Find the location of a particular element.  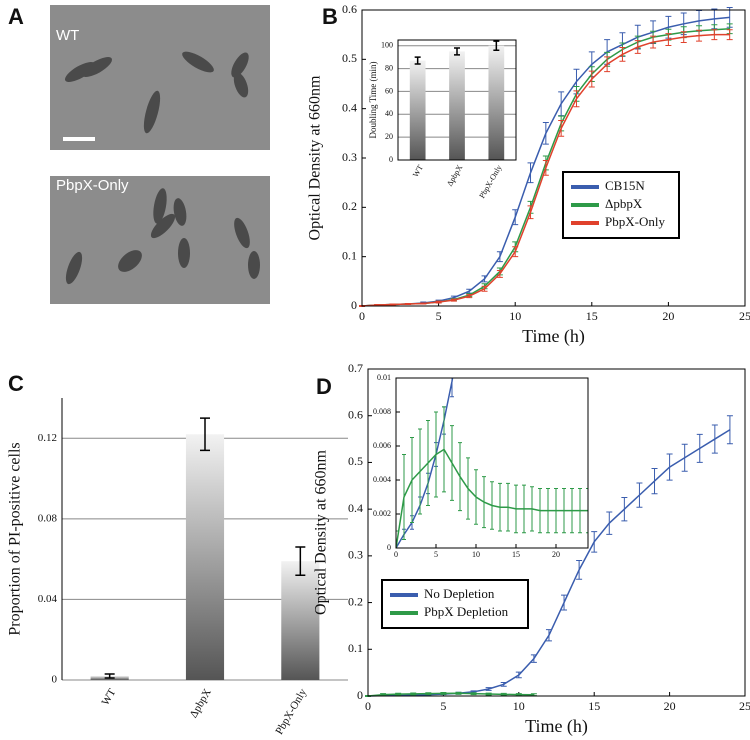

scale-bar is located at coordinates (79, 139).